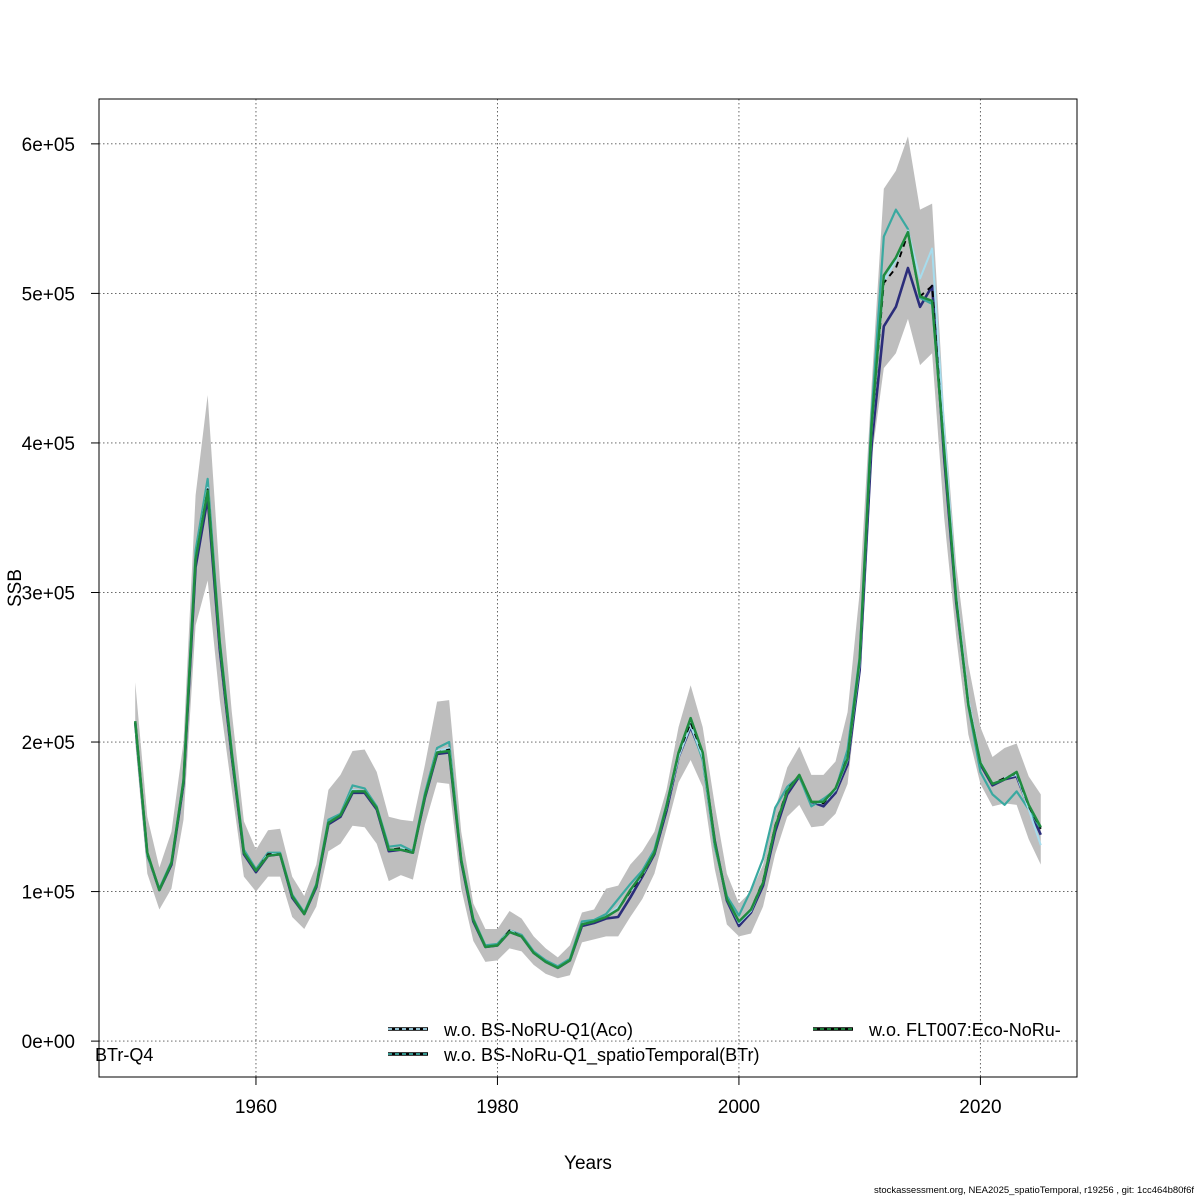 The height and width of the screenshot is (1200, 1200). Describe the element at coordinates (48, 743) in the screenshot. I see `y-tick-label: 2e+05` at that location.